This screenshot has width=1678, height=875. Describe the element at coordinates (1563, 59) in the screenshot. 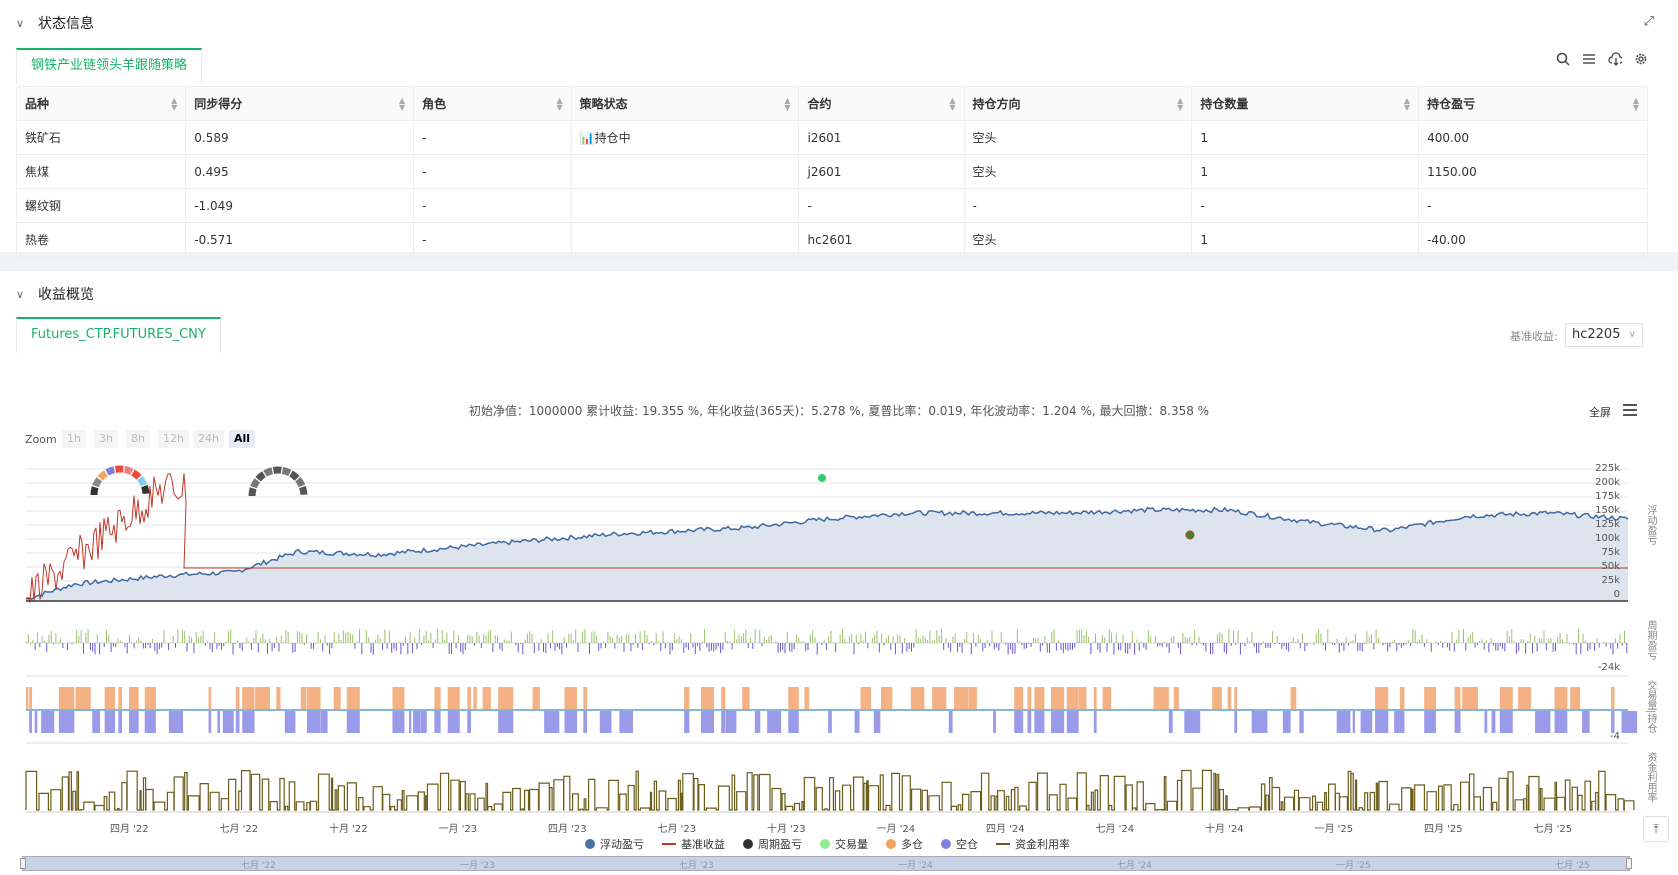

I see `search-icon` at that location.